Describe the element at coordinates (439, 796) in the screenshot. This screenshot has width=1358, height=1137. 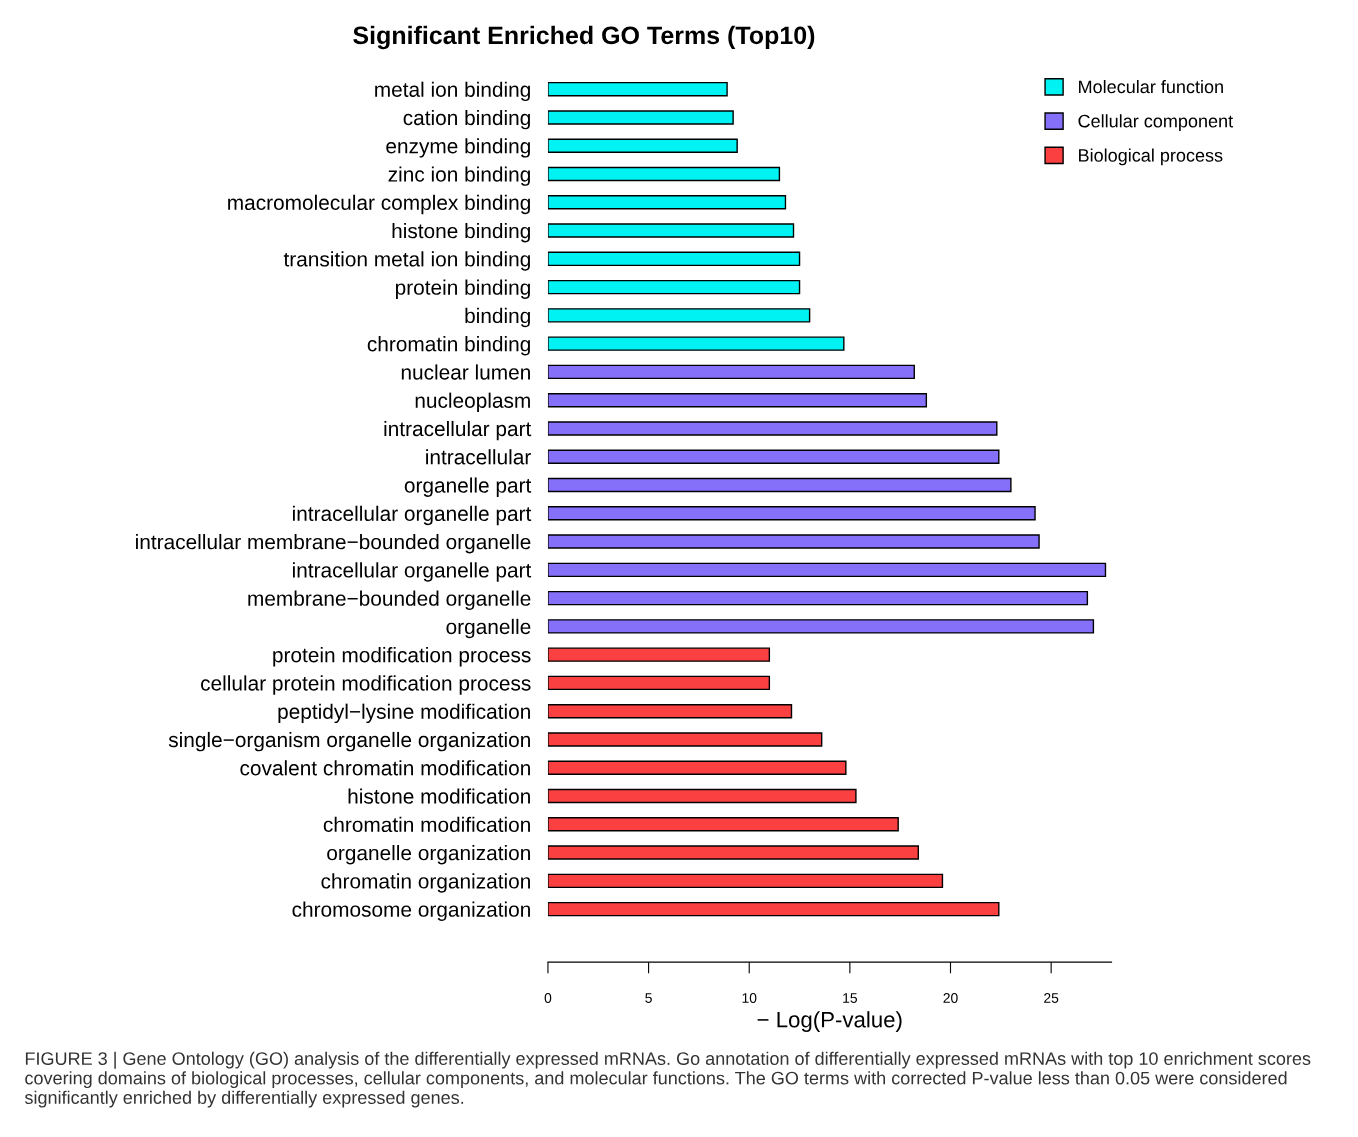
I see `y-tick-label: histone modification` at that location.